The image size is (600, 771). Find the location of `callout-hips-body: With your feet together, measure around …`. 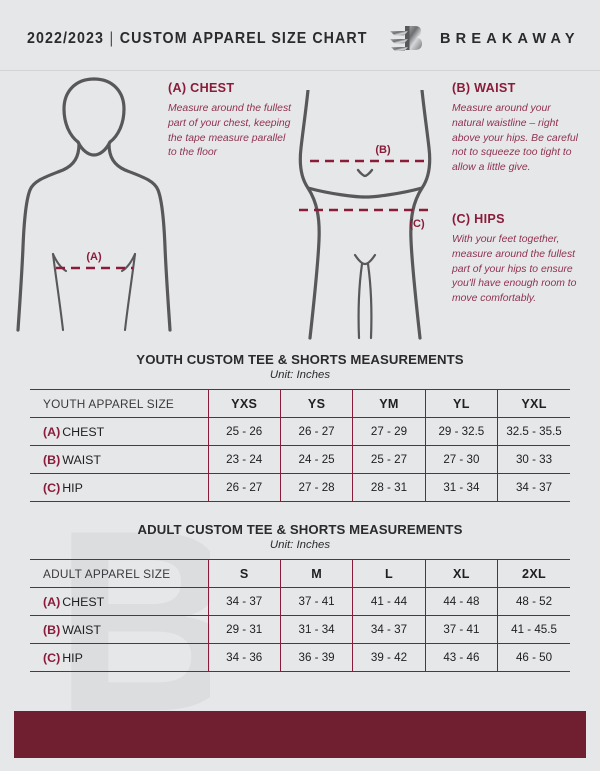

callout-hips-body: With your feet together, measure around … is located at coordinates (514, 269).